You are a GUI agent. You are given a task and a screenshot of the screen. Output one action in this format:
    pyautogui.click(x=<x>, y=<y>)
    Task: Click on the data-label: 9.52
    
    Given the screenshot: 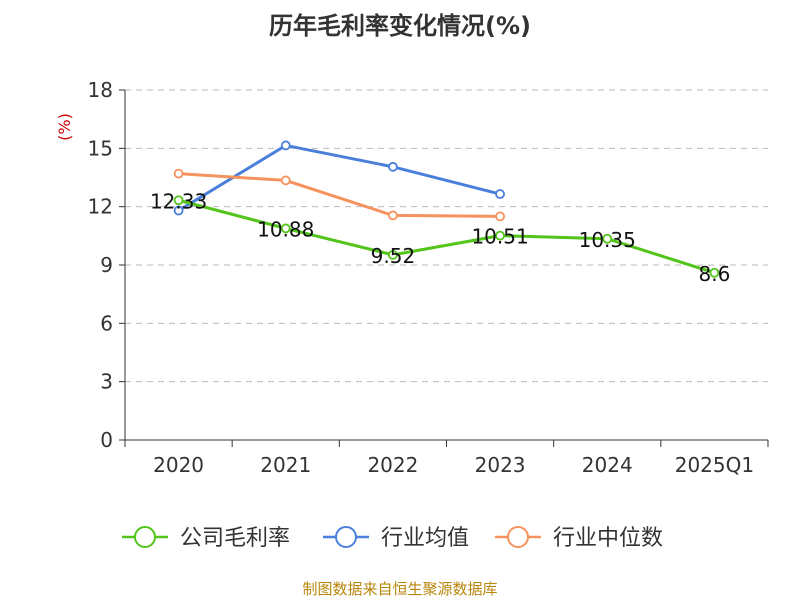 What is the action you would take?
    pyautogui.click(x=393, y=256)
    